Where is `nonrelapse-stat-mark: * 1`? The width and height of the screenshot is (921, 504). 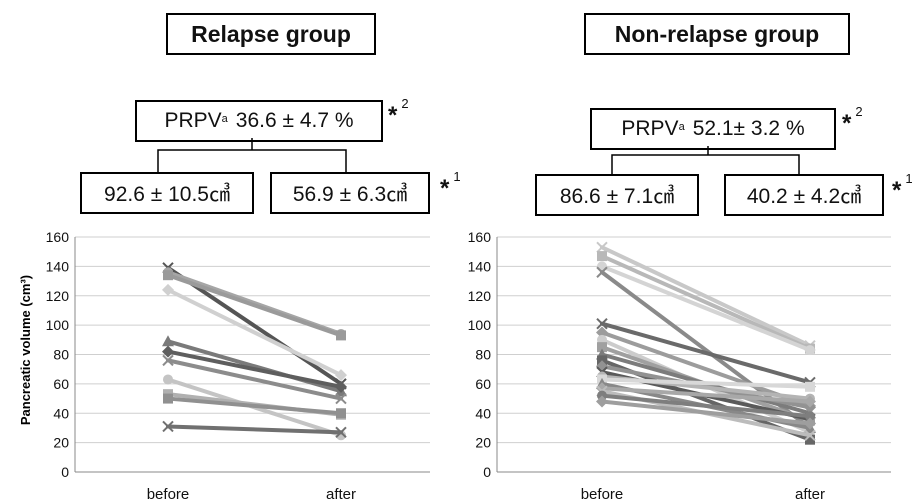
nonrelapse-stat-mark: * 1 is located at coordinates (902, 188).